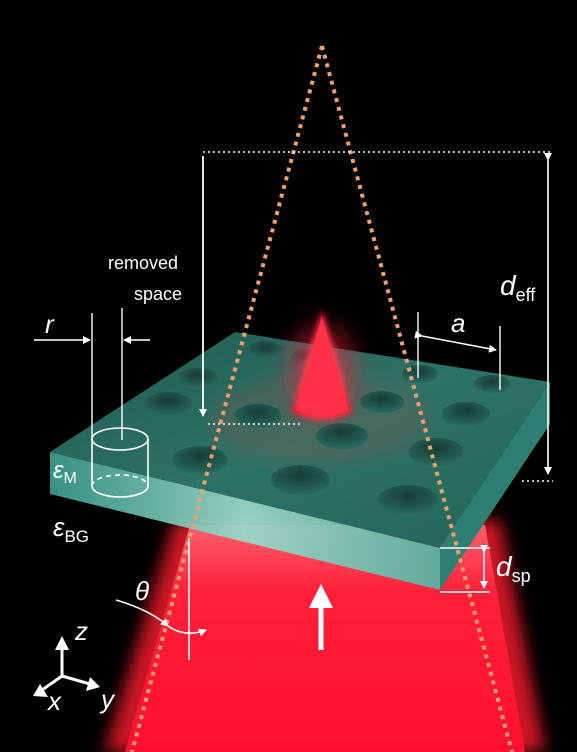 The image size is (577, 752). Describe the element at coordinates (495, 486) in the screenshot. I see `slab-right-face` at that location.